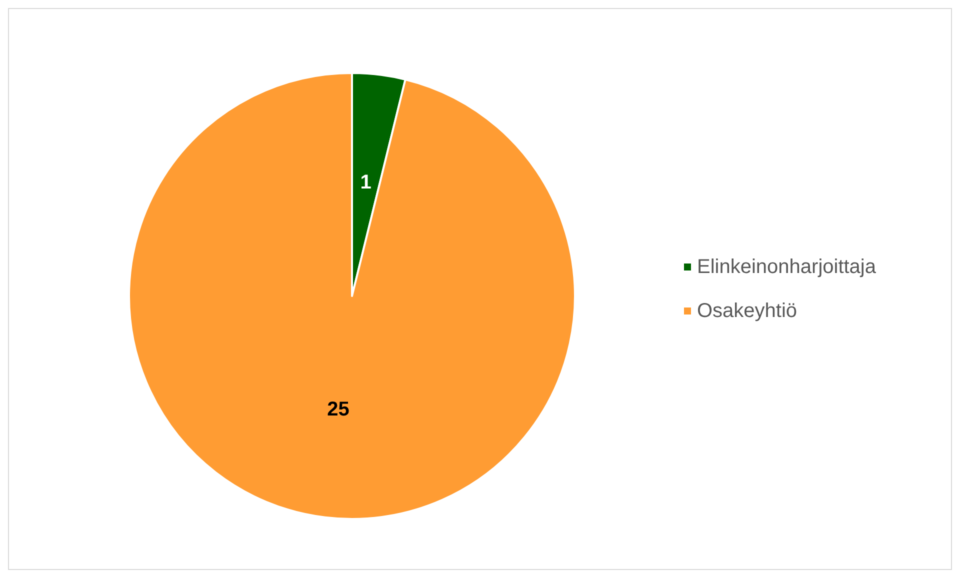 The height and width of the screenshot is (580, 962). What do you see at coordinates (747, 311) in the screenshot?
I see `legend-label: Osakeyhtiö` at bounding box center [747, 311].